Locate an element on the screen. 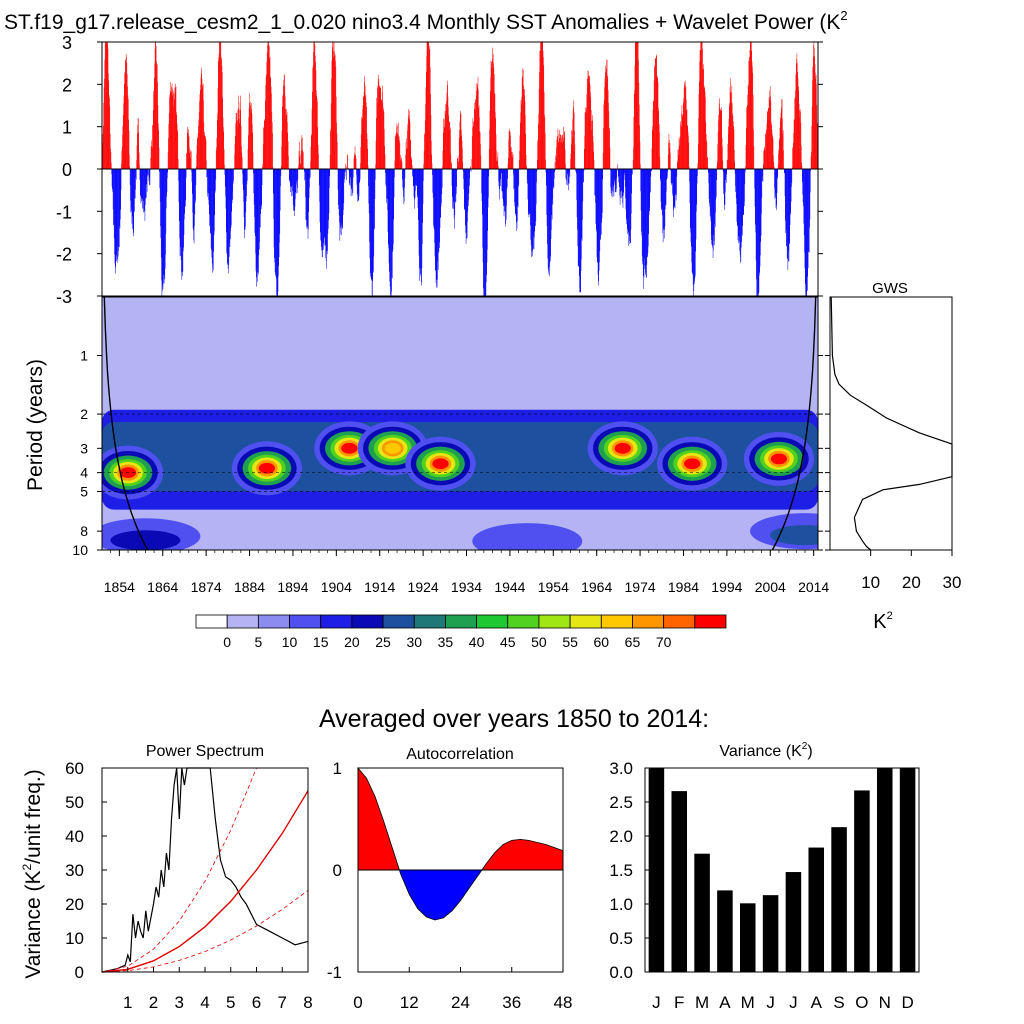 The width and height of the screenshot is (1024, 1024). colorbar-cell is located at coordinates (211, 621).